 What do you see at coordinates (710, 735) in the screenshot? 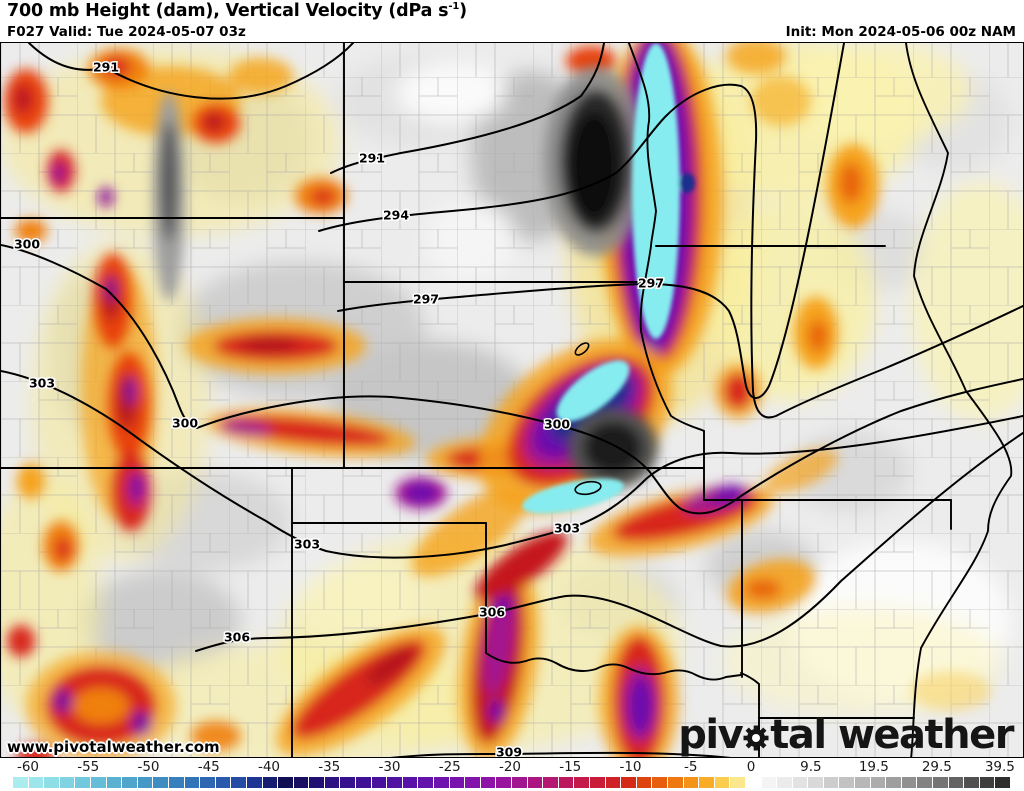
I see `logo-text-piv: piv` at bounding box center [710, 735].